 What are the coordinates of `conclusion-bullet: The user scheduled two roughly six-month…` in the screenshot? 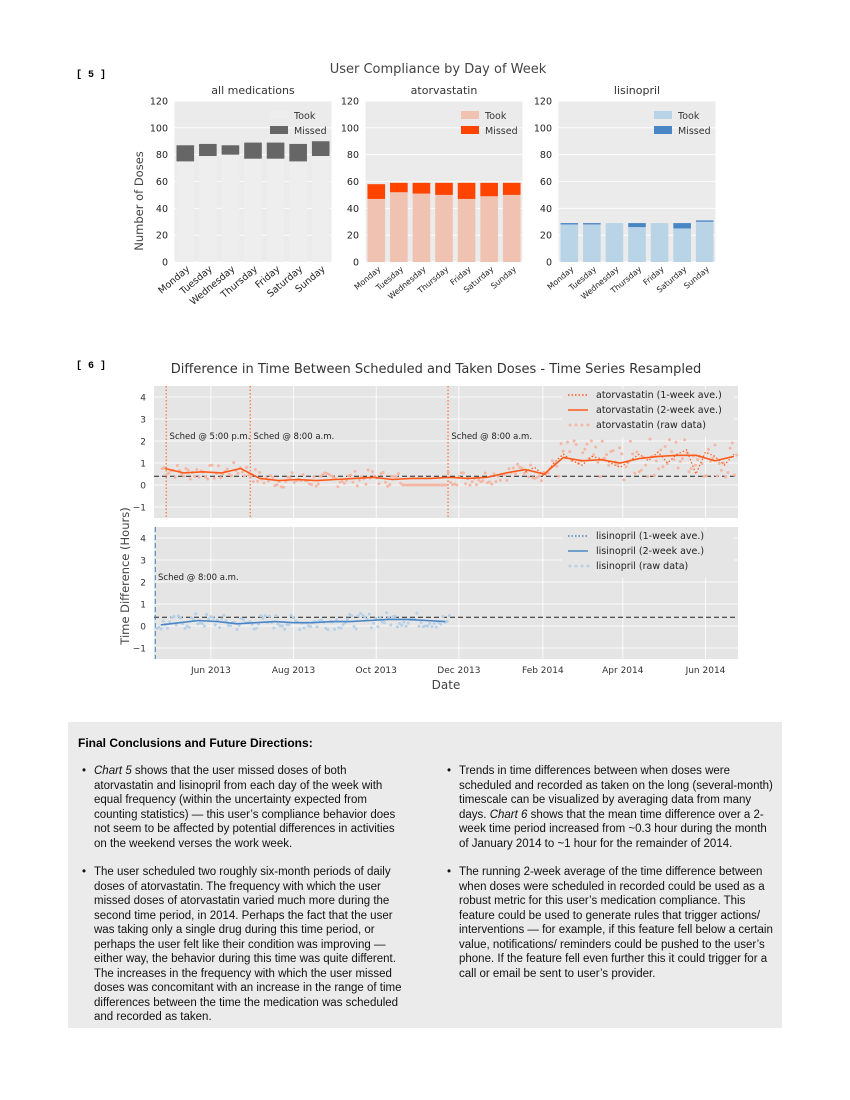 It's located at (245, 945).